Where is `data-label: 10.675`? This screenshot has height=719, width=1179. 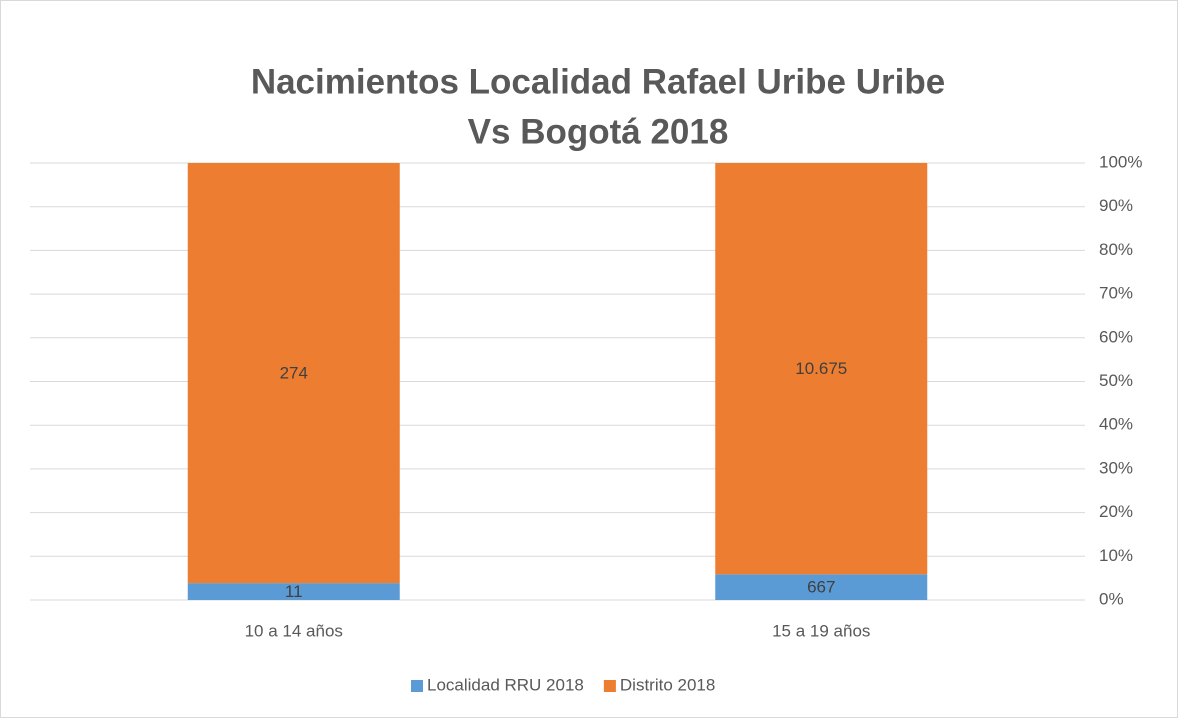 data-label: 10.675 is located at coordinates (821, 368).